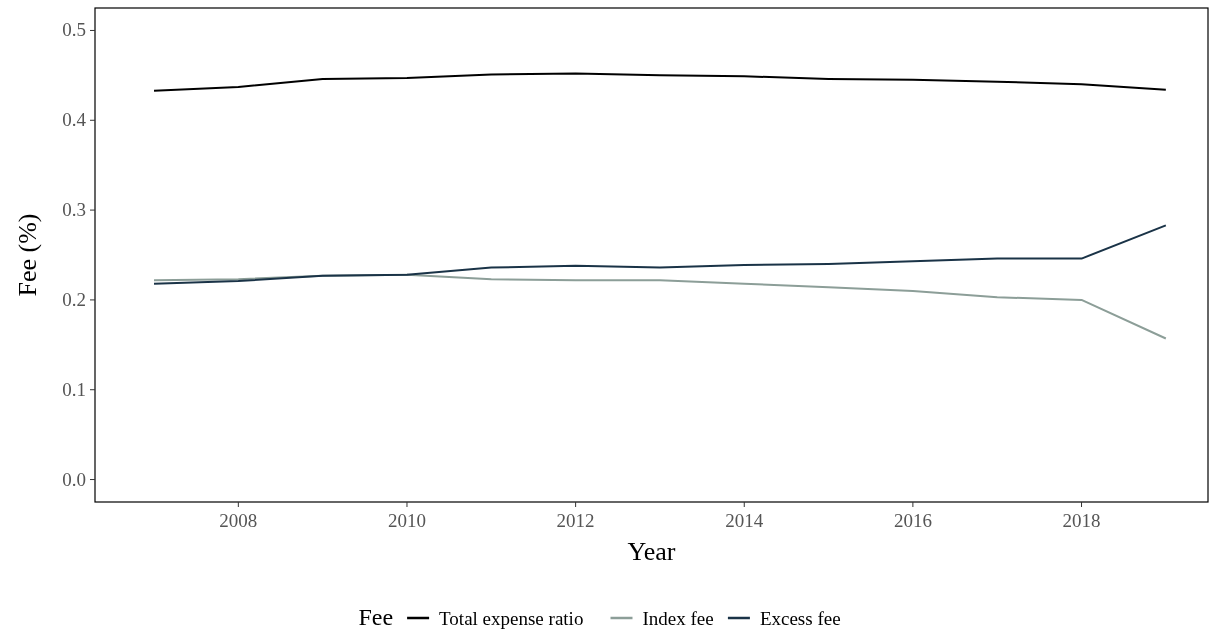 The width and height of the screenshot is (1215, 644). Describe the element at coordinates (406, 520) in the screenshot. I see `x-tick-label: 2010` at that location.